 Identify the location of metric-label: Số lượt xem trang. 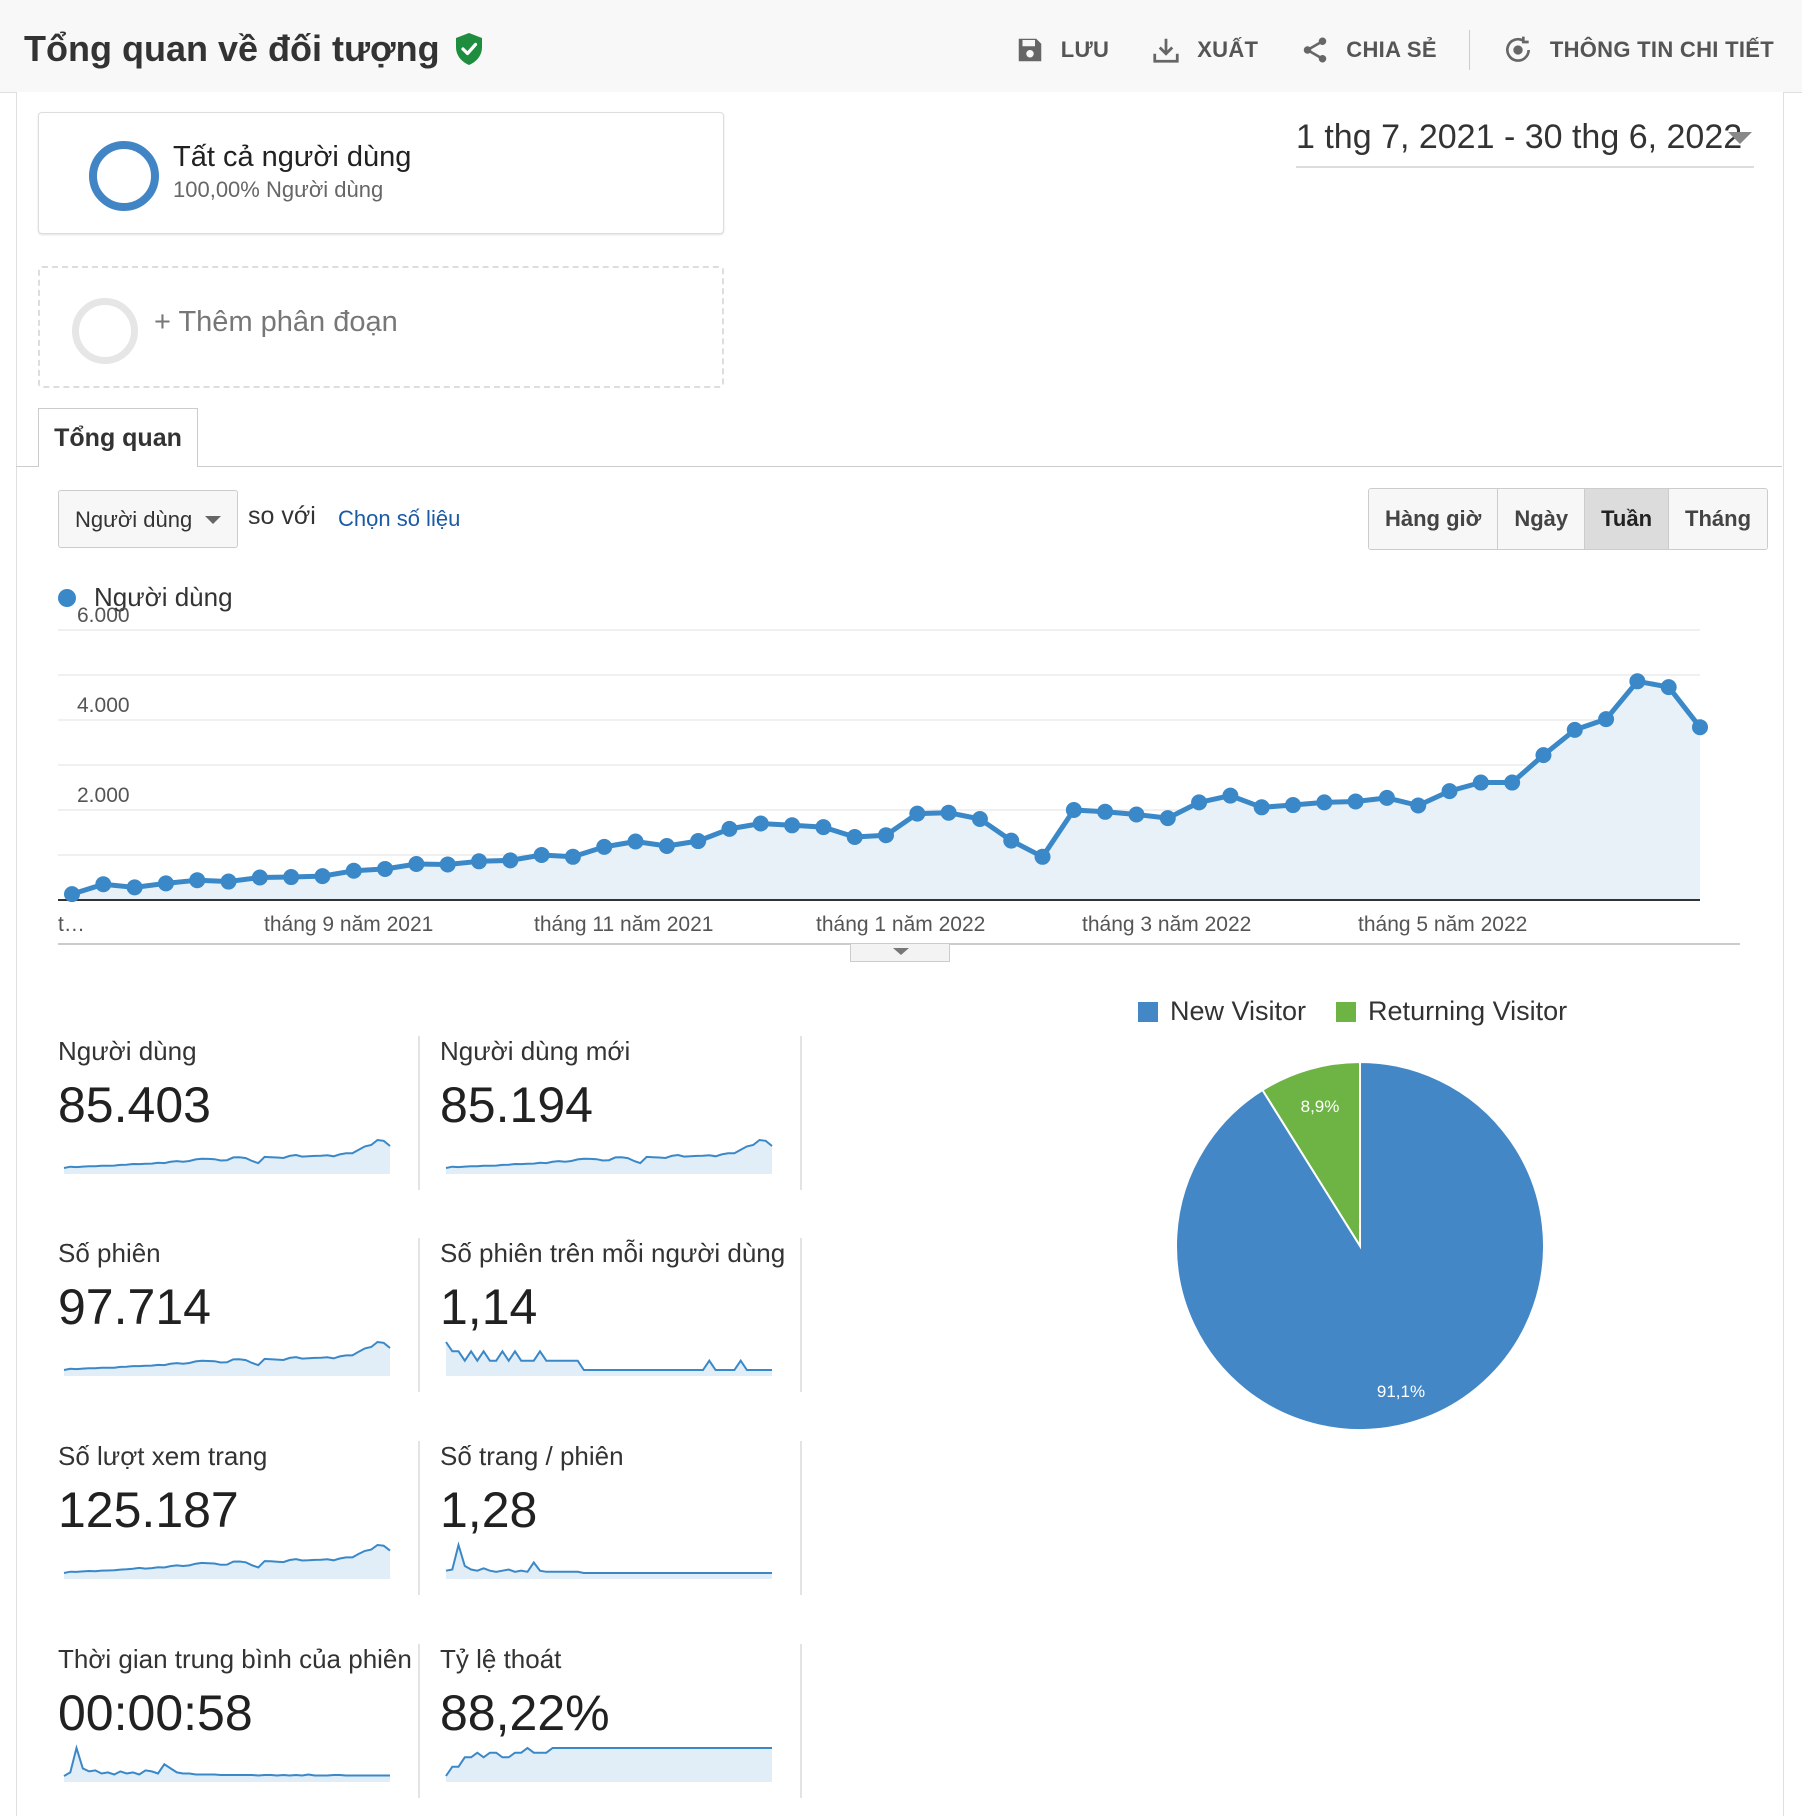
(163, 1456).